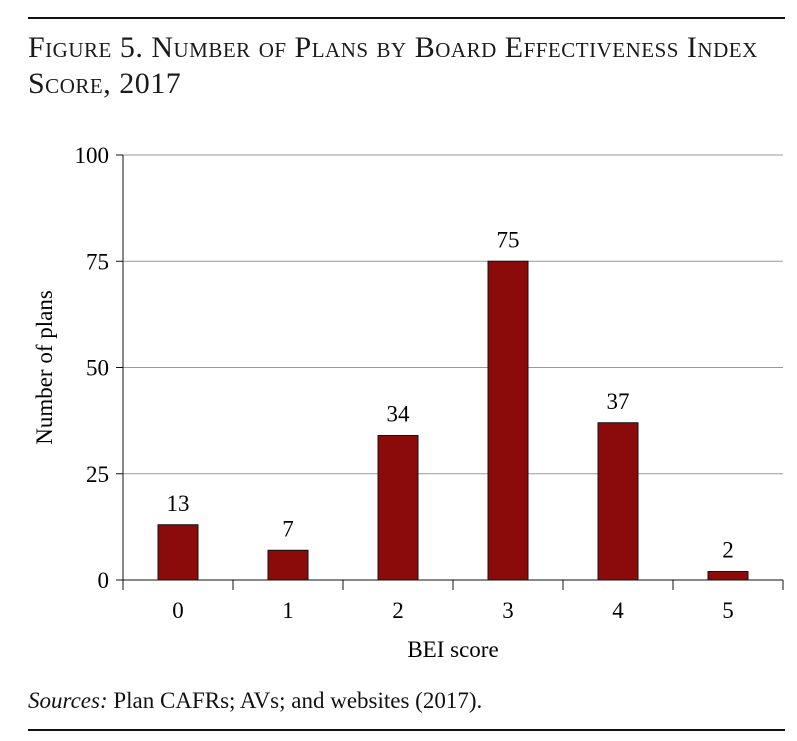 The image size is (797, 741). What do you see at coordinates (44, 367) in the screenshot?
I see `y-axis-label: Number of plans` at bounding box center [44, 367].